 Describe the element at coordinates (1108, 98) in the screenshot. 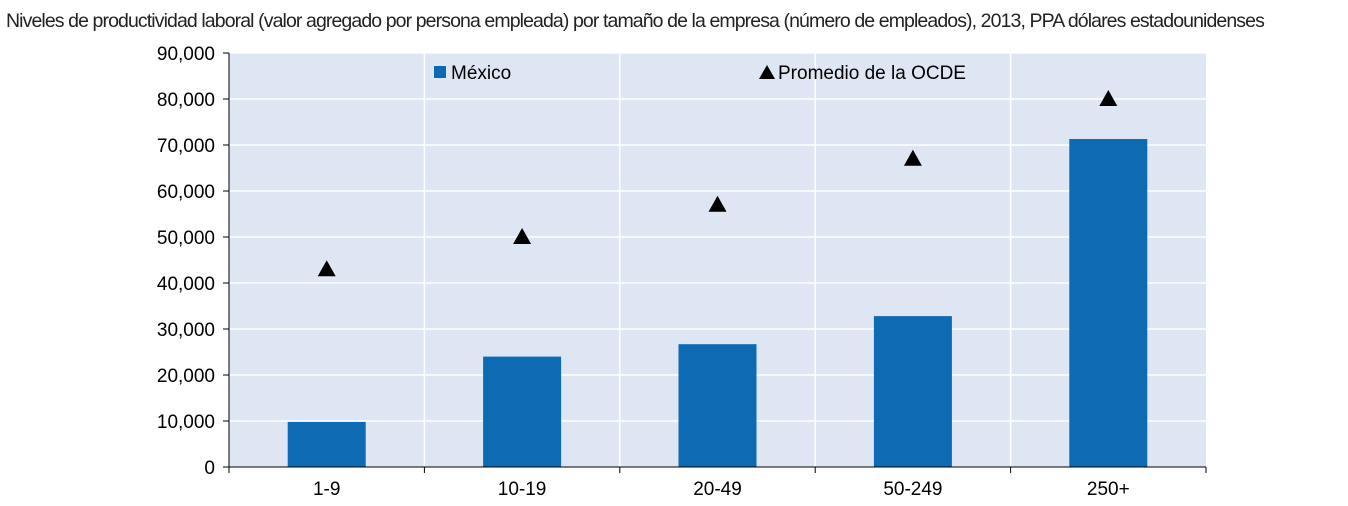

I see `marker-oecd-250+` at that location.